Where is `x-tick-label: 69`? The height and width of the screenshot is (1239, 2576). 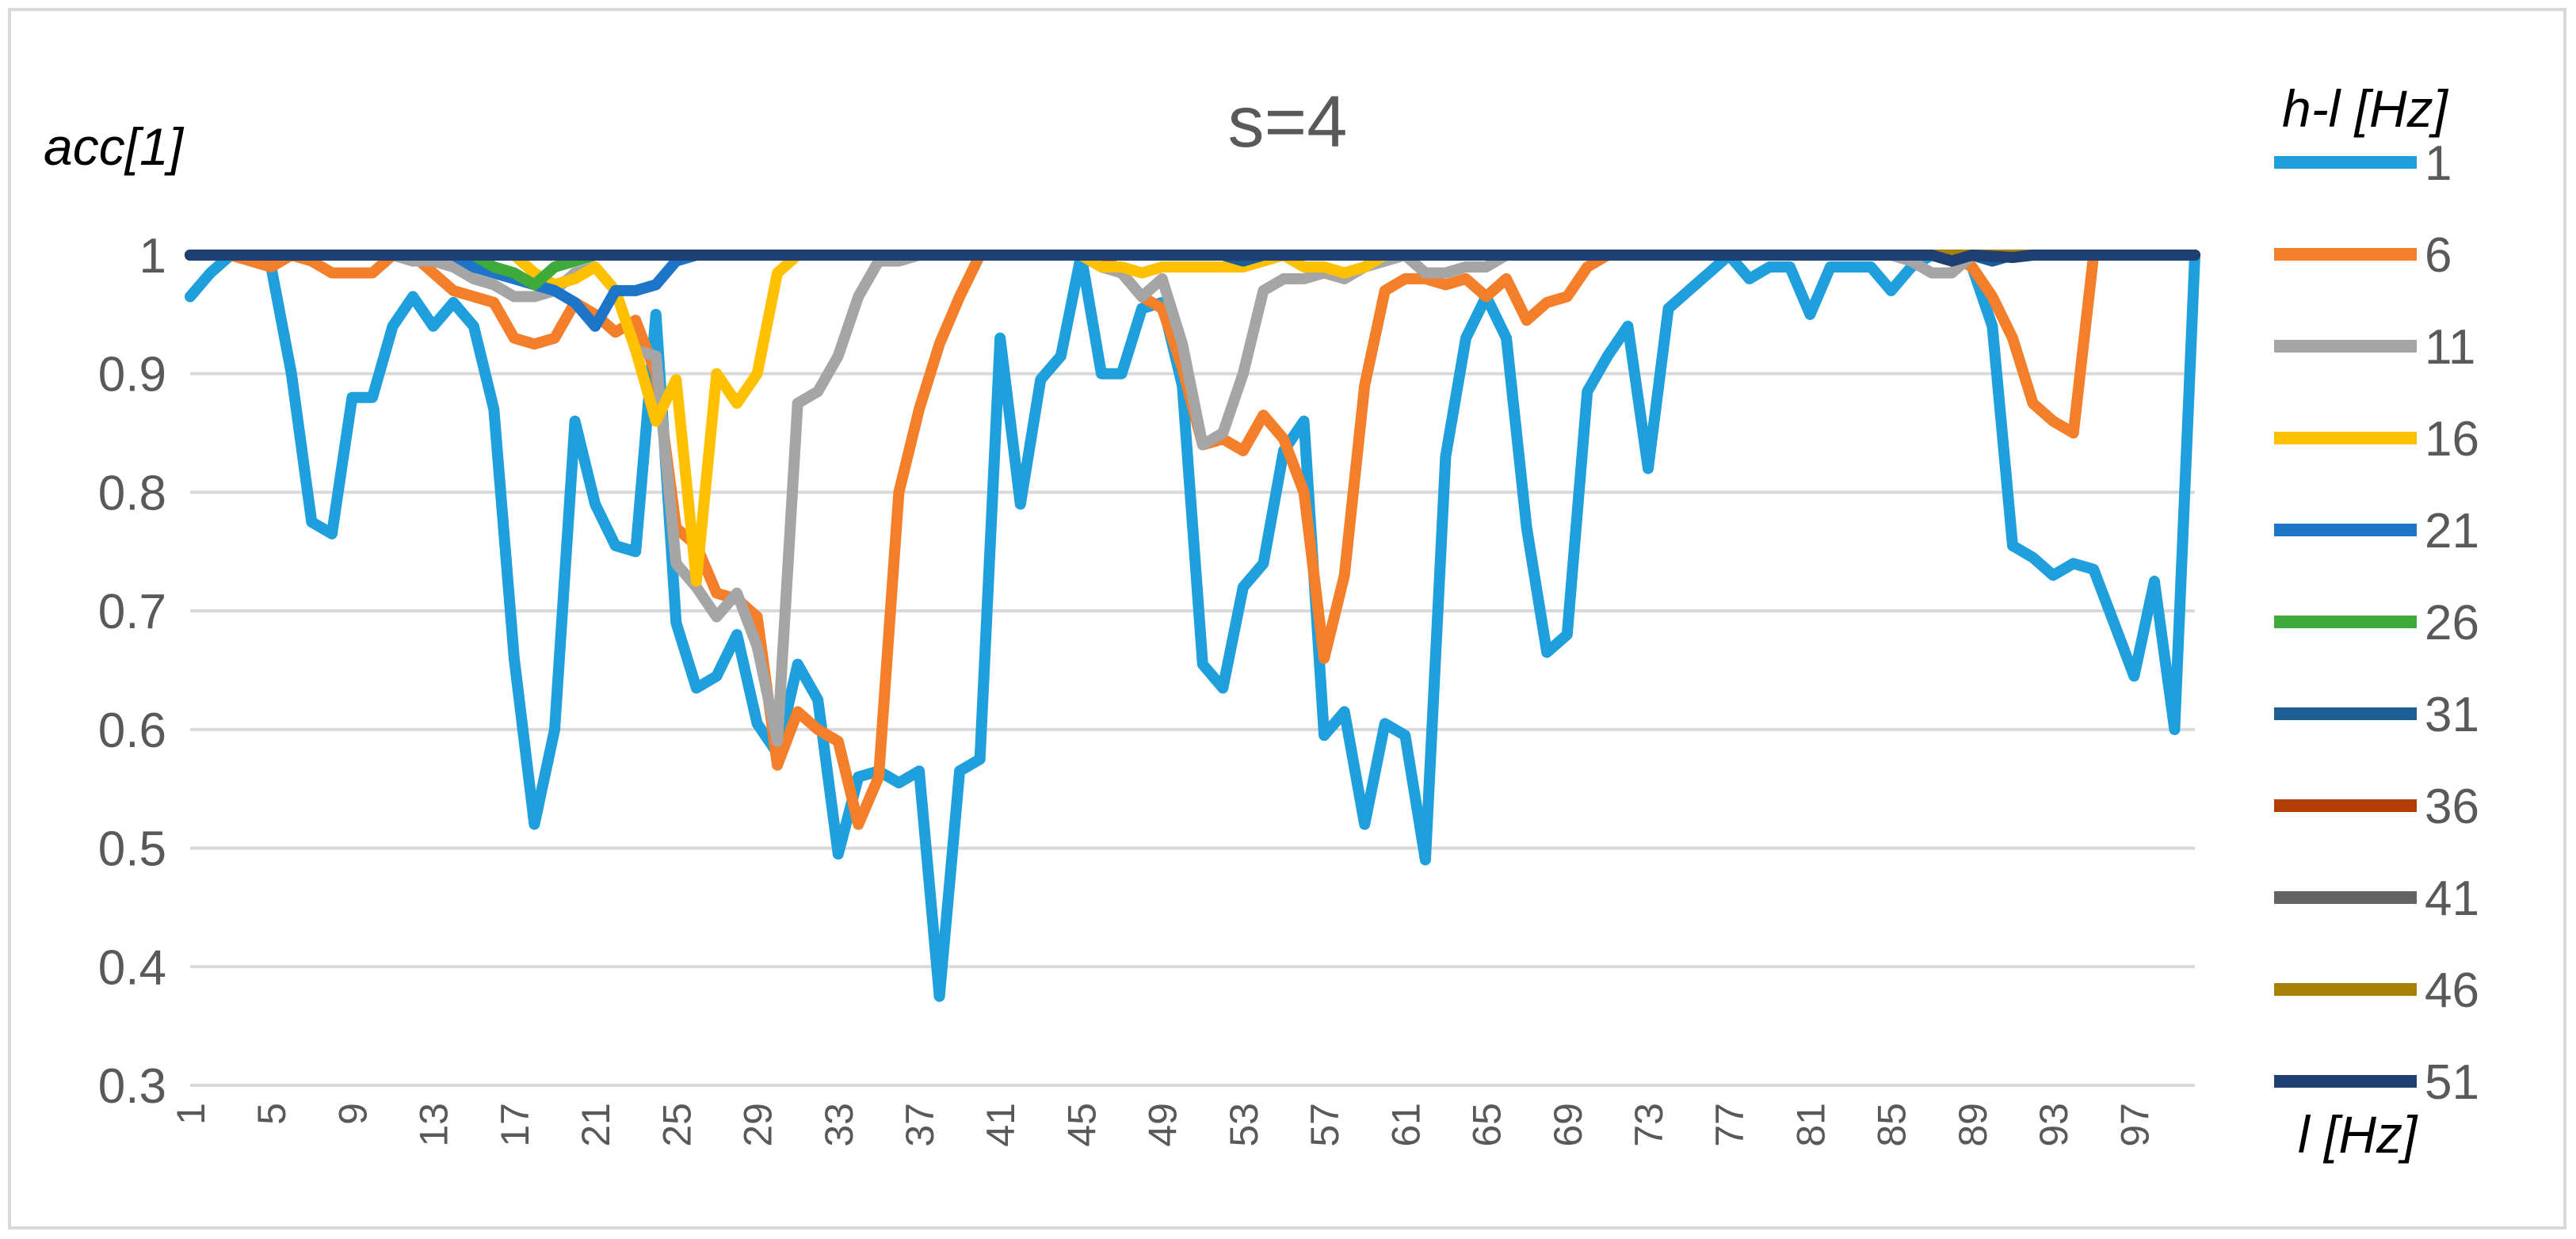 x-tick-label: 69 is located at coordinates (1568, 1125).